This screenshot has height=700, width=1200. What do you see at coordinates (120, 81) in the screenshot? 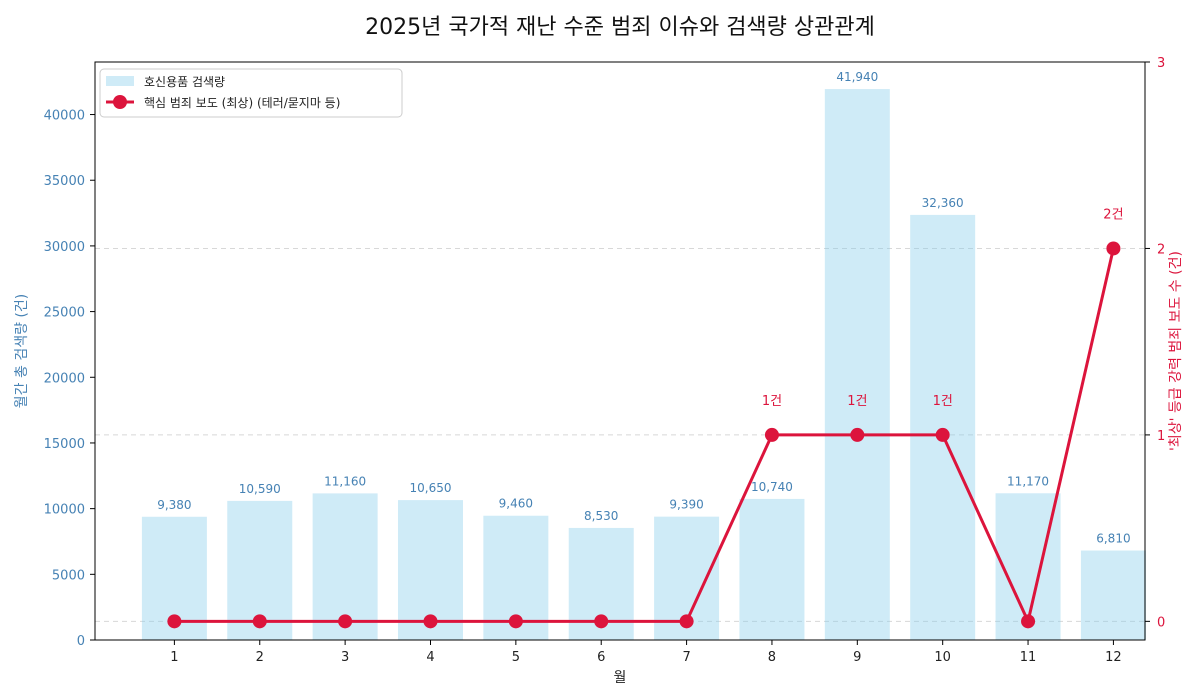
I see `legend-swatch-bar` at bounding box center [120, 81].